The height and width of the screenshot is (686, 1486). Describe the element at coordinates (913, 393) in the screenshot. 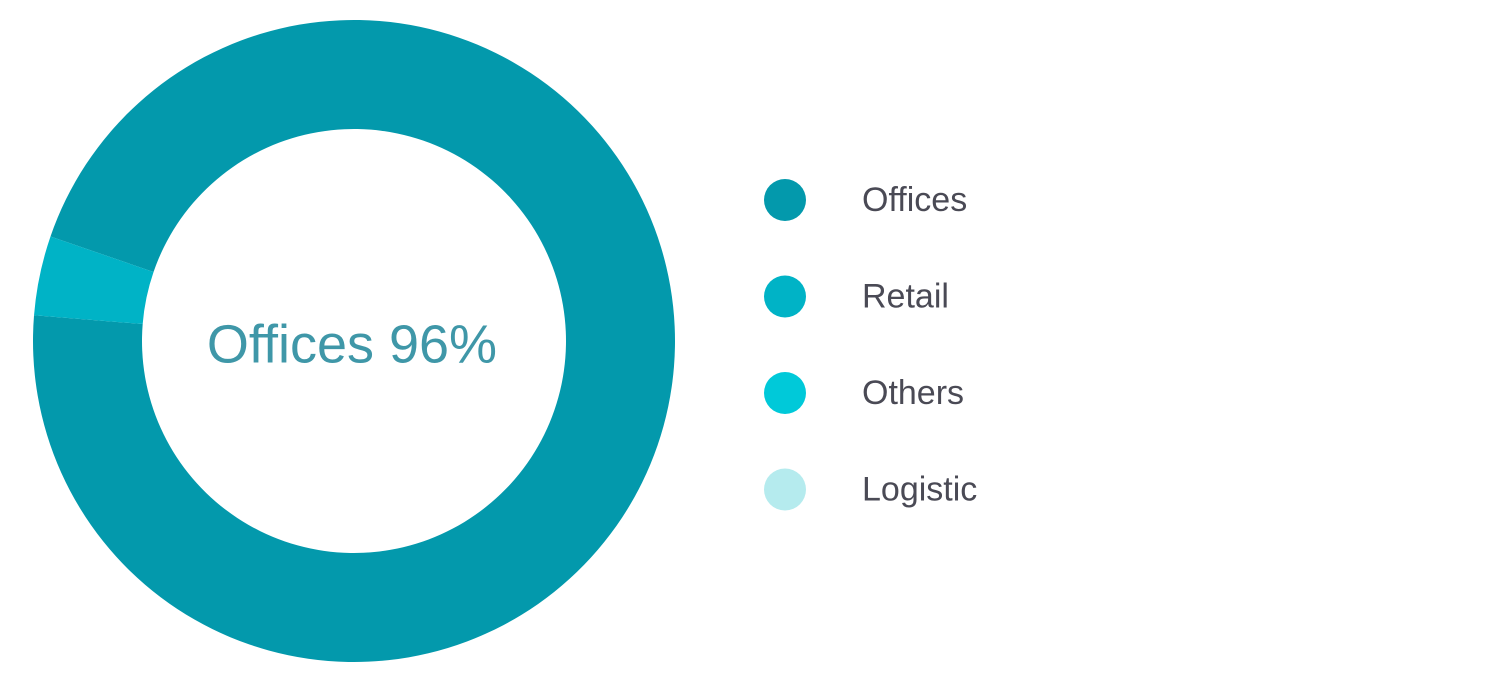

I see `legend-label: Others` at that location.